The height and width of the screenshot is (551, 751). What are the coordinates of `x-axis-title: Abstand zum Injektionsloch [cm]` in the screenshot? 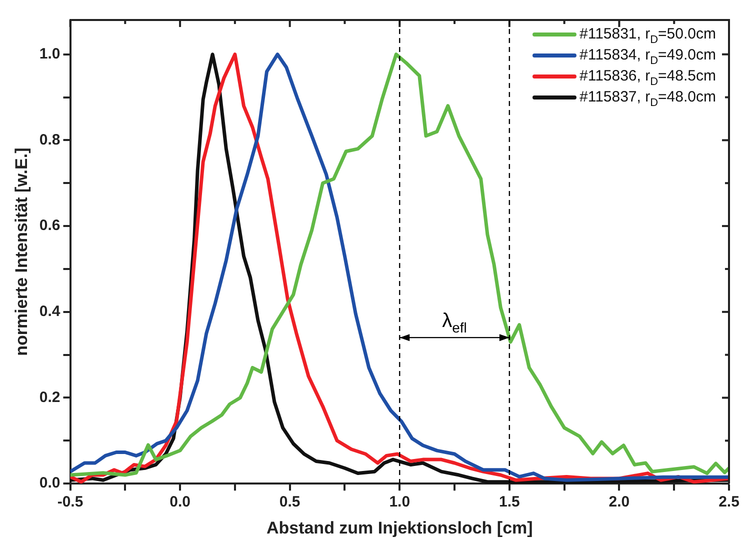 It's located at (399, 528).